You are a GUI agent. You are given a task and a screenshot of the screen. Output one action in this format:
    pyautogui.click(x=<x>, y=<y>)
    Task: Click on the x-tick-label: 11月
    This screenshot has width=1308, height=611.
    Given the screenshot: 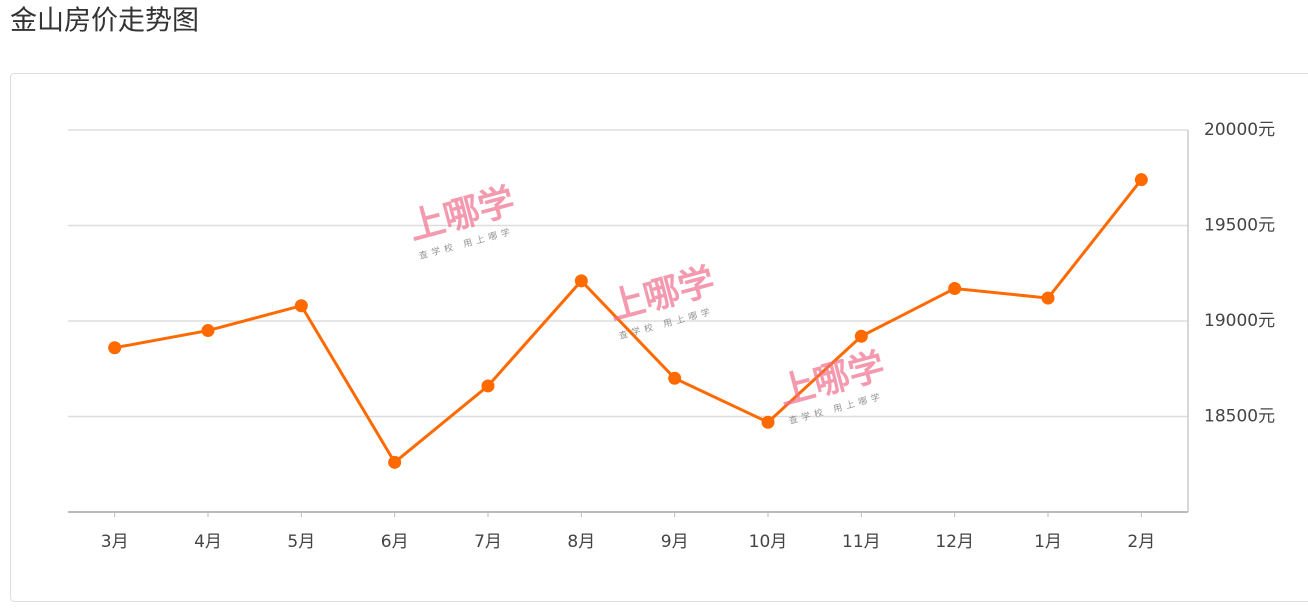 What is the action you would take?
    pyautogui.click(x=861, y=542)
    